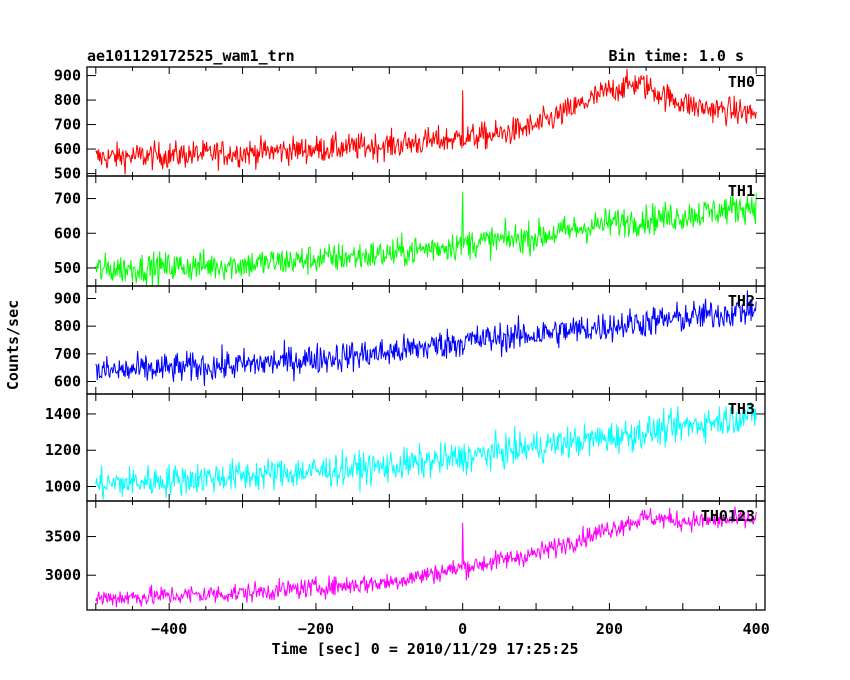 This screenshot has width=850, height=680. Describe the element at coordinates (426, 557) in the screenshot. I see `series-line-th0123` at that location.